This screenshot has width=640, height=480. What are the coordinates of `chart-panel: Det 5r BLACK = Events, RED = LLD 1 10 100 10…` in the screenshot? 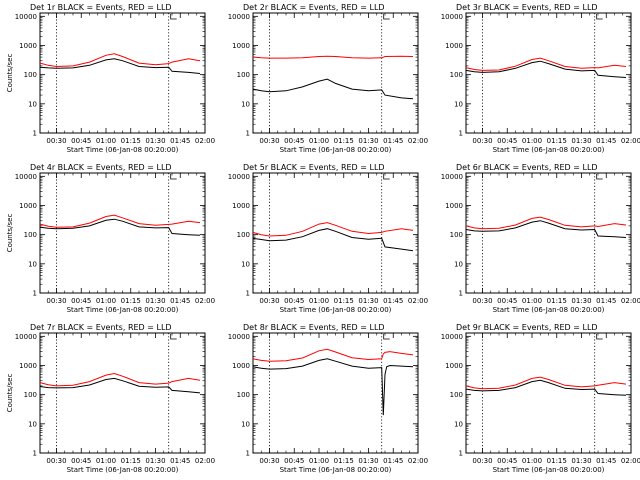 It's located at (320, 240).